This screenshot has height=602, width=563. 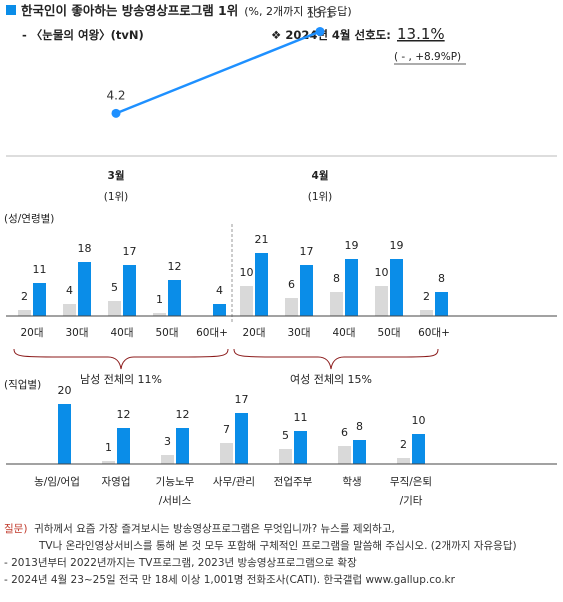 I want to click on title-marker-icon, so click(x=11, y=10).